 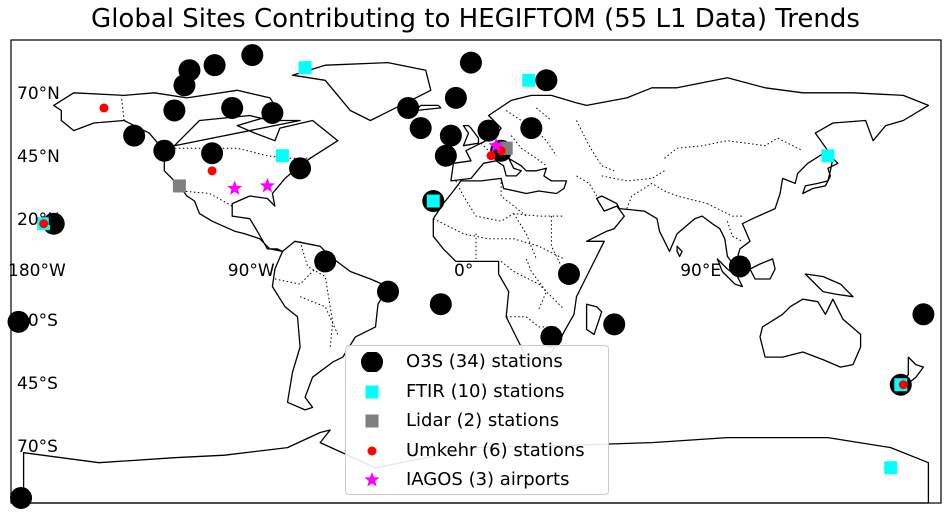 I want to click on legend-symbol-lidar, so click(x=372, y=421).